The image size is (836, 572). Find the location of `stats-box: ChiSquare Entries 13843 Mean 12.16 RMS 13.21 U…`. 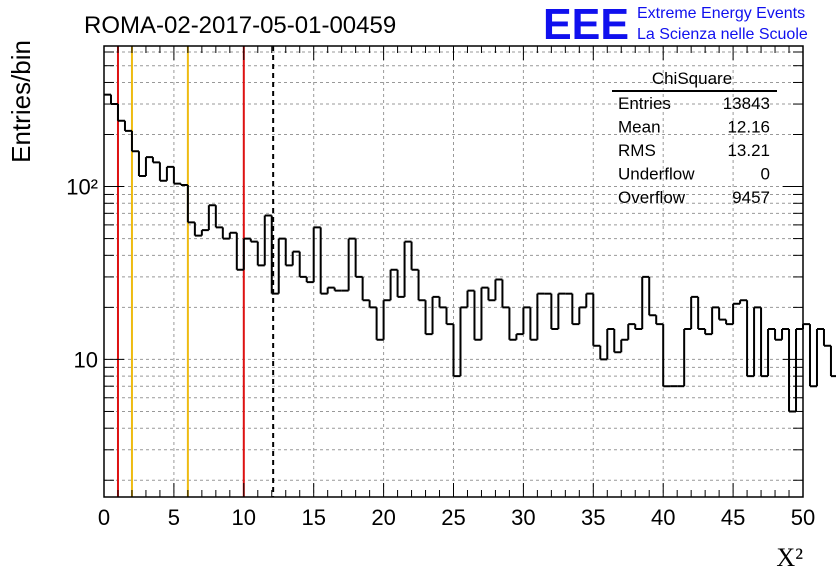

stats-box: ChiSquare Entries 13843 Mean 12.16 RMS 13.21 U… is located at coordinates (694, 138).